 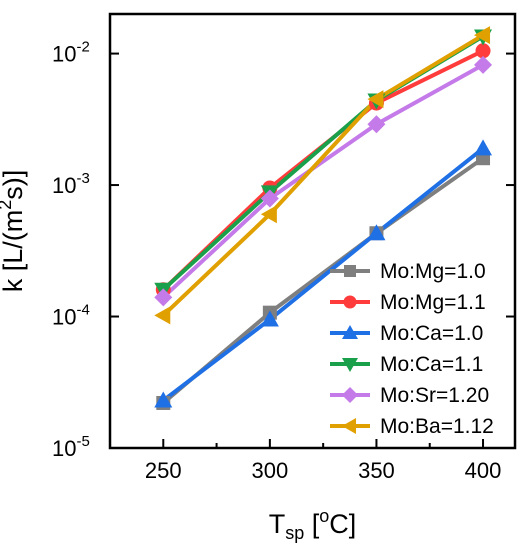 What do you see at coordinates (163, 470) in the screenshot?
I see `x-tick-label: 250` at bounding box center [163, 470].